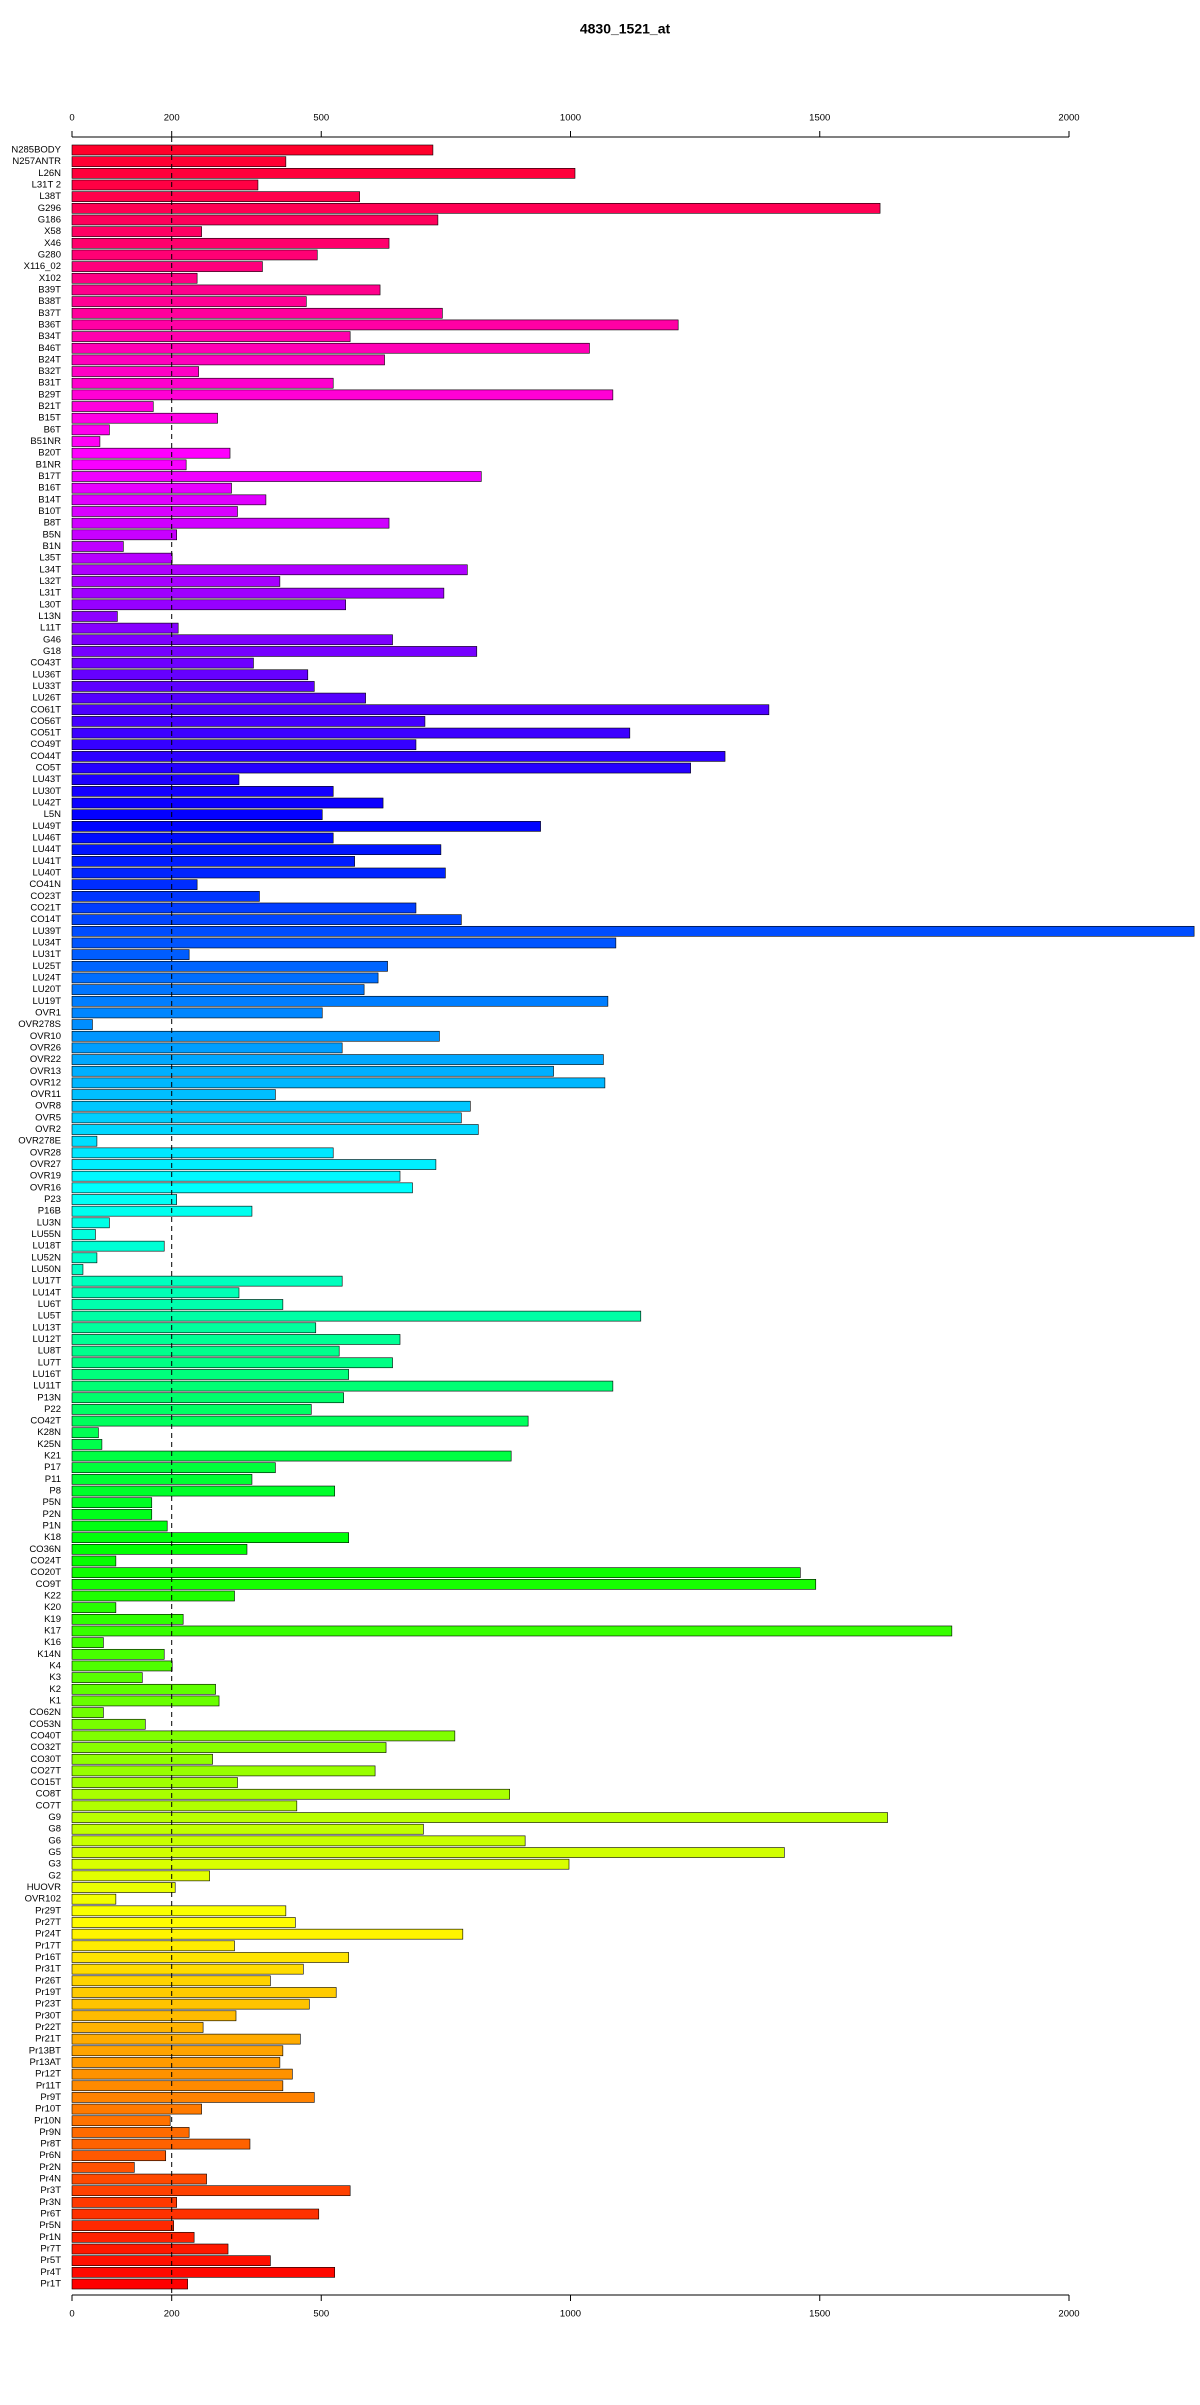 This screenshot has height=2405, width=1200. Describe the element at coordinates (52, 1619) in the screenshot. I see `category-label: K19` at that location.